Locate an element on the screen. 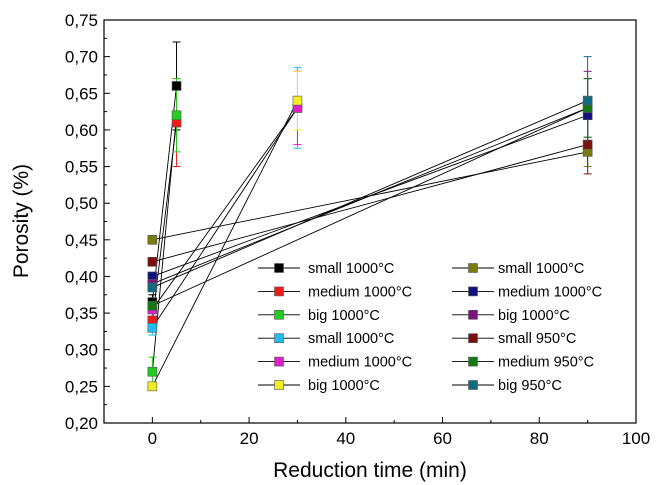  x-tick-label: 100 is located at coordinates (636, 438).